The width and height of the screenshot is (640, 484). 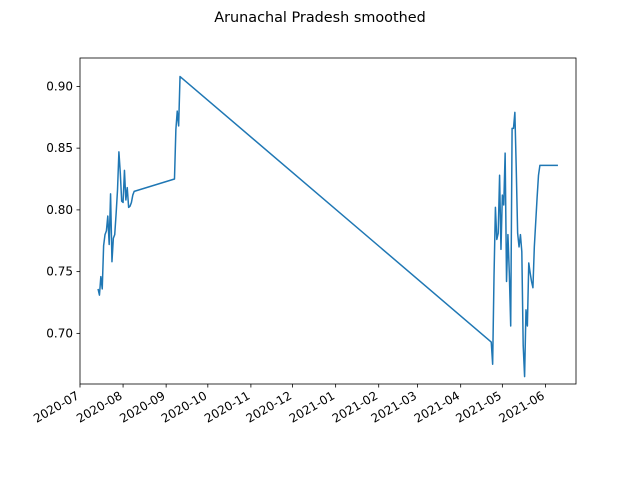 I want to click on chart-title: Arunachal Pradesh smoothed, so click(x=319, y=18).